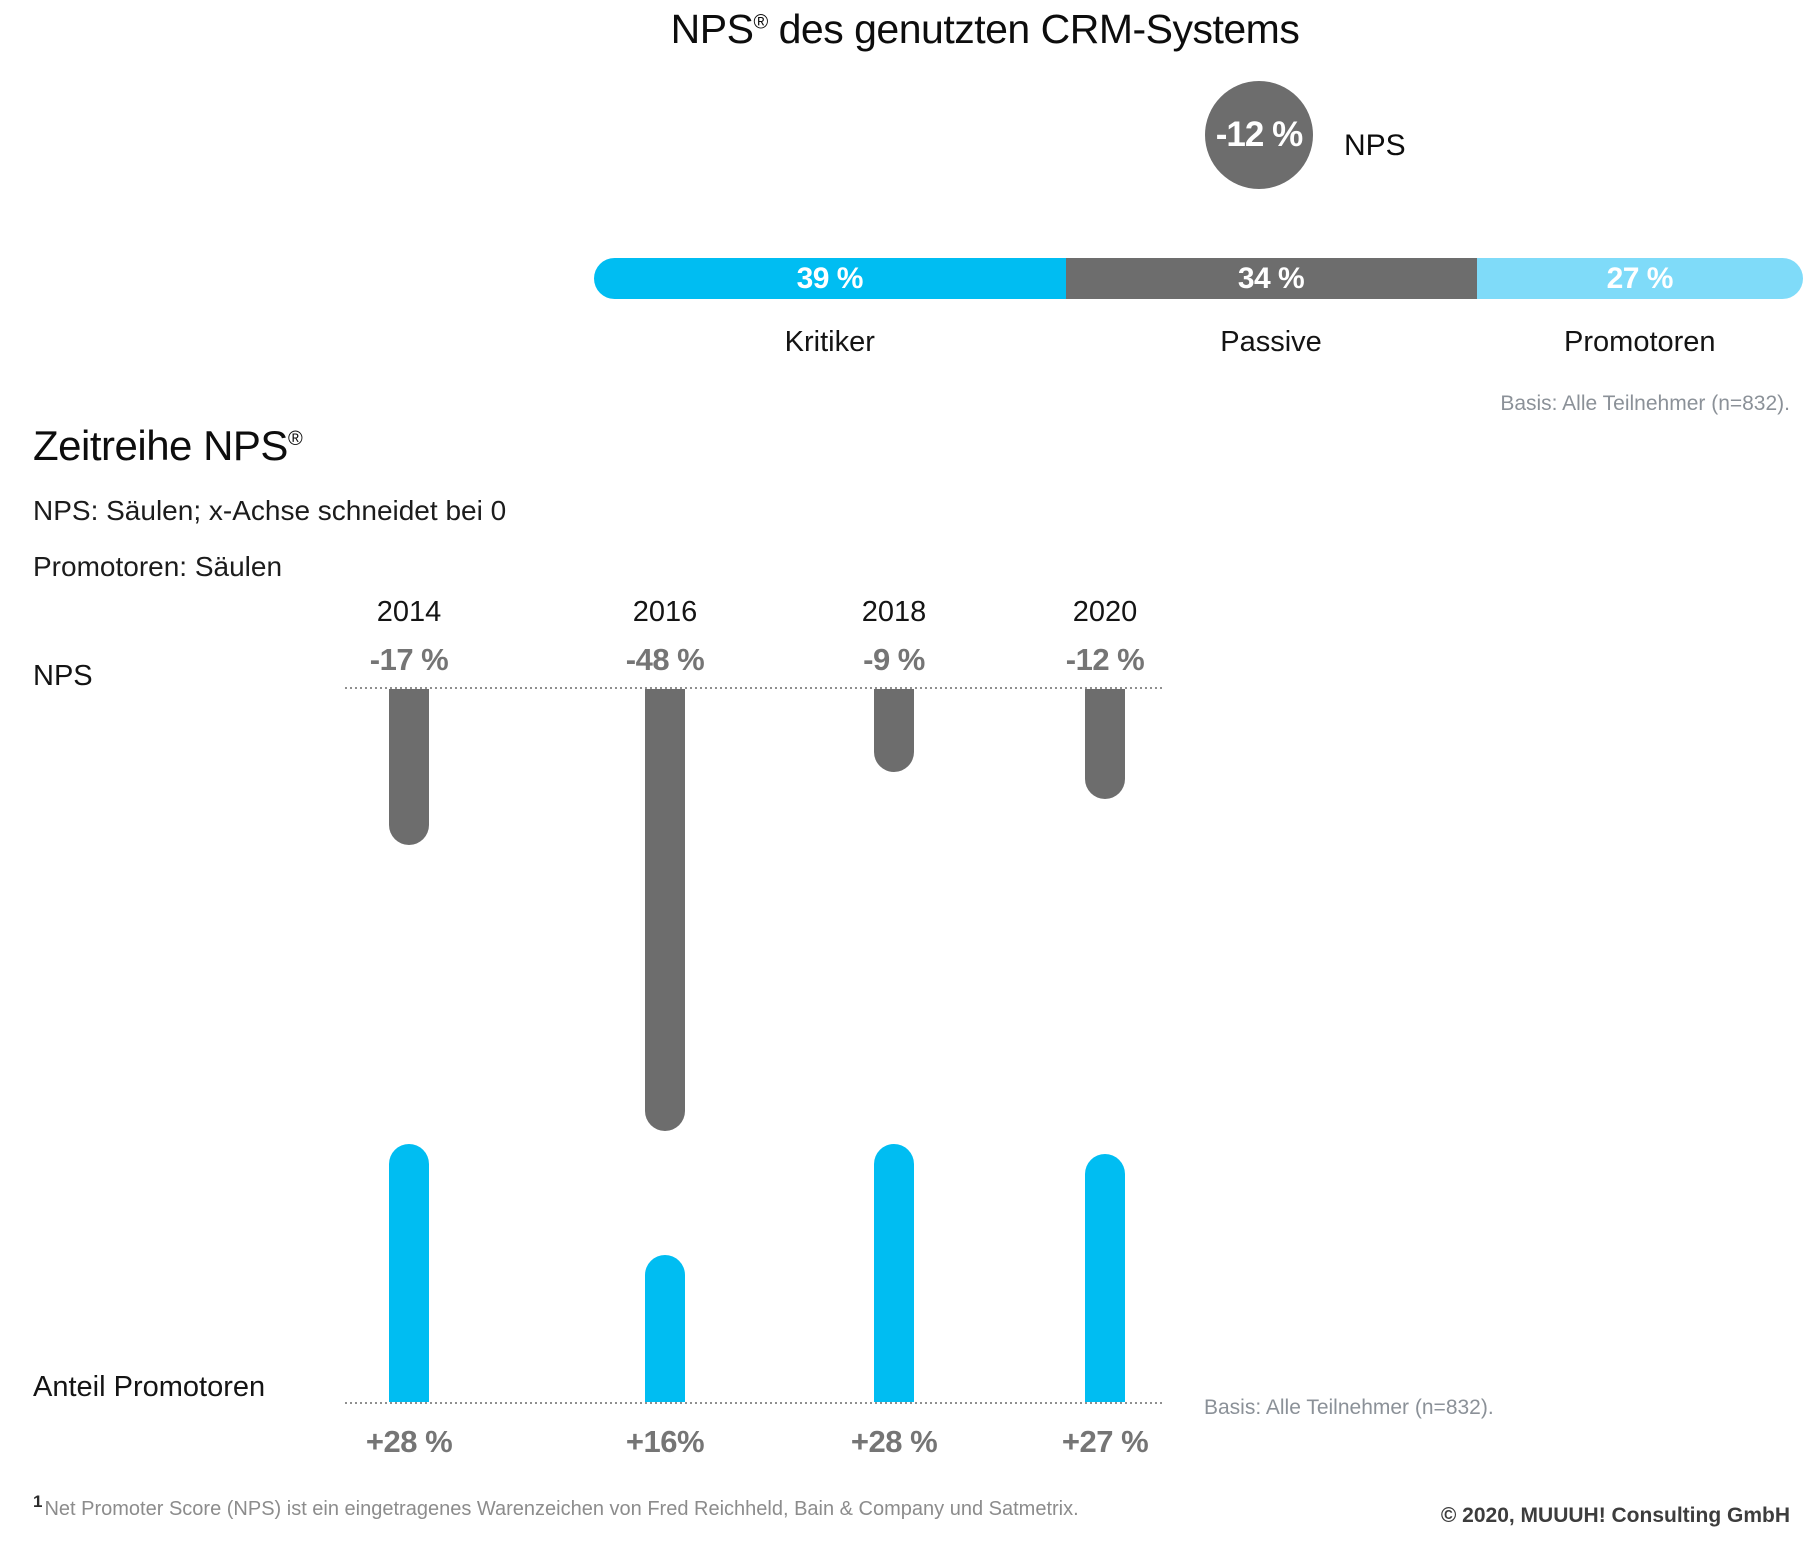 The width and height of the screenshot is (1813, 1547). What do you see at coordinates (409, 767) in the screenshot?
I see `nps-bar-2014` at bounding box center [409, 767].